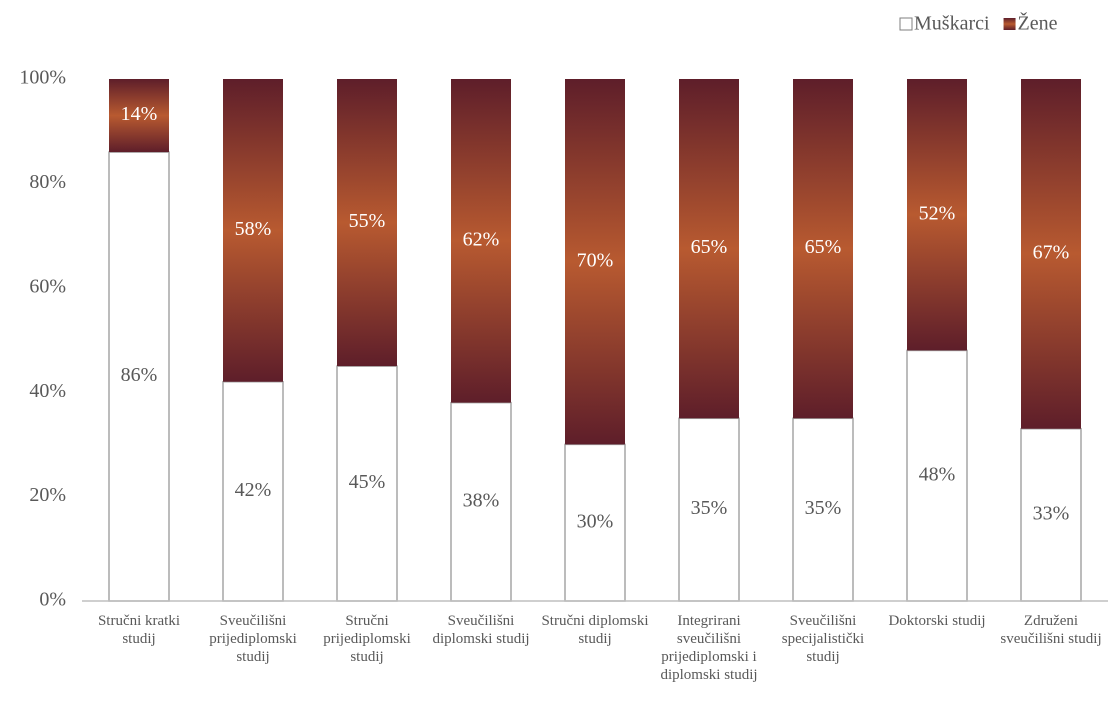 Image resolution: width=1113 pixels, height=720 pixels. What do you see at coordinates (367, 639) in the screenshot?
I see `x-tick-label: Stručni prijediplomski studij` at bounding box center [367, 639].